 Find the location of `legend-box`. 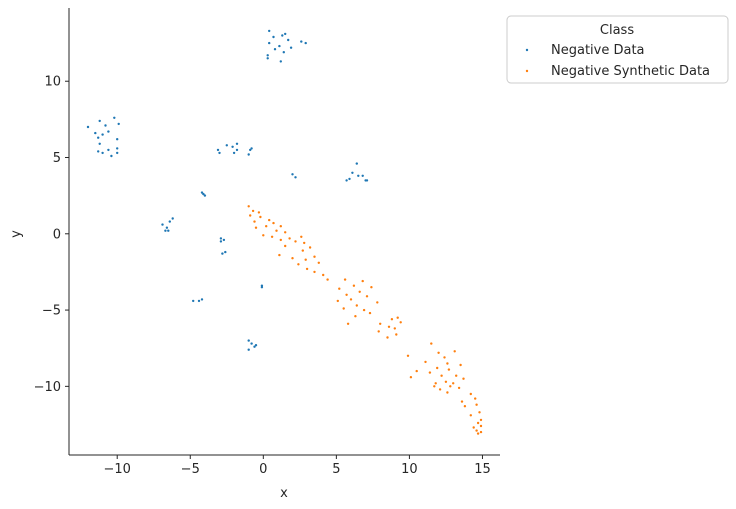

legend-box is located at coordinates (617, 49).